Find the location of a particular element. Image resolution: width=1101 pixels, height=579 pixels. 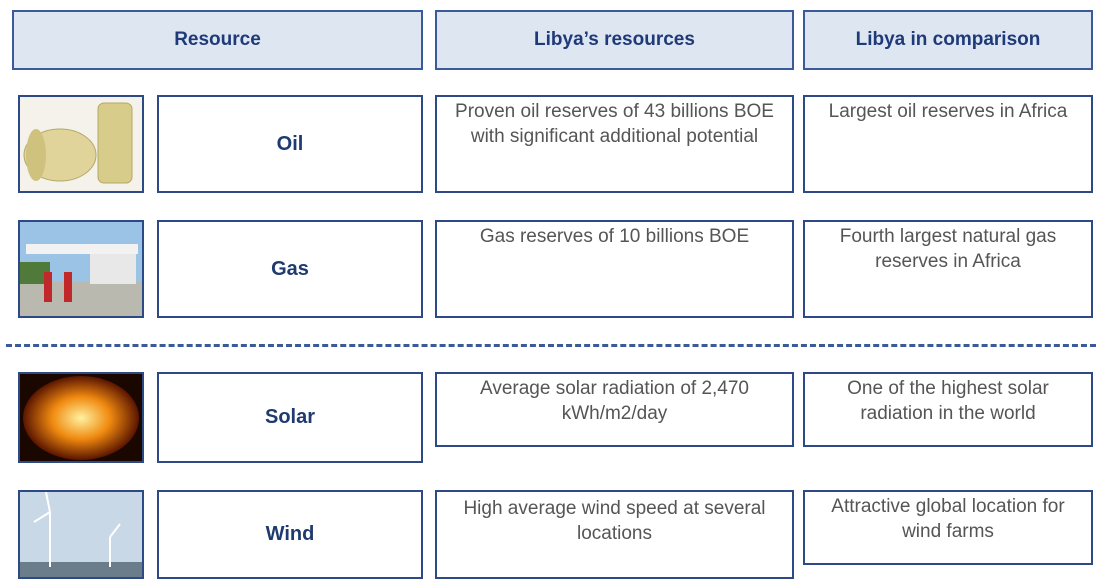

gas-image is located at coordinates (81, 269).